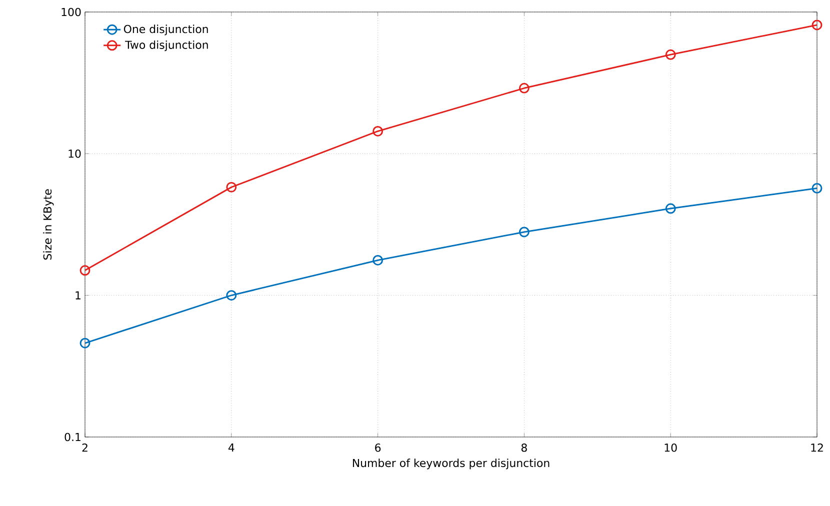  What do you see at coordinates (72, 437) in the screenshot?
I see `y-tick-label: 0.1` at bounding box center [72, 437].